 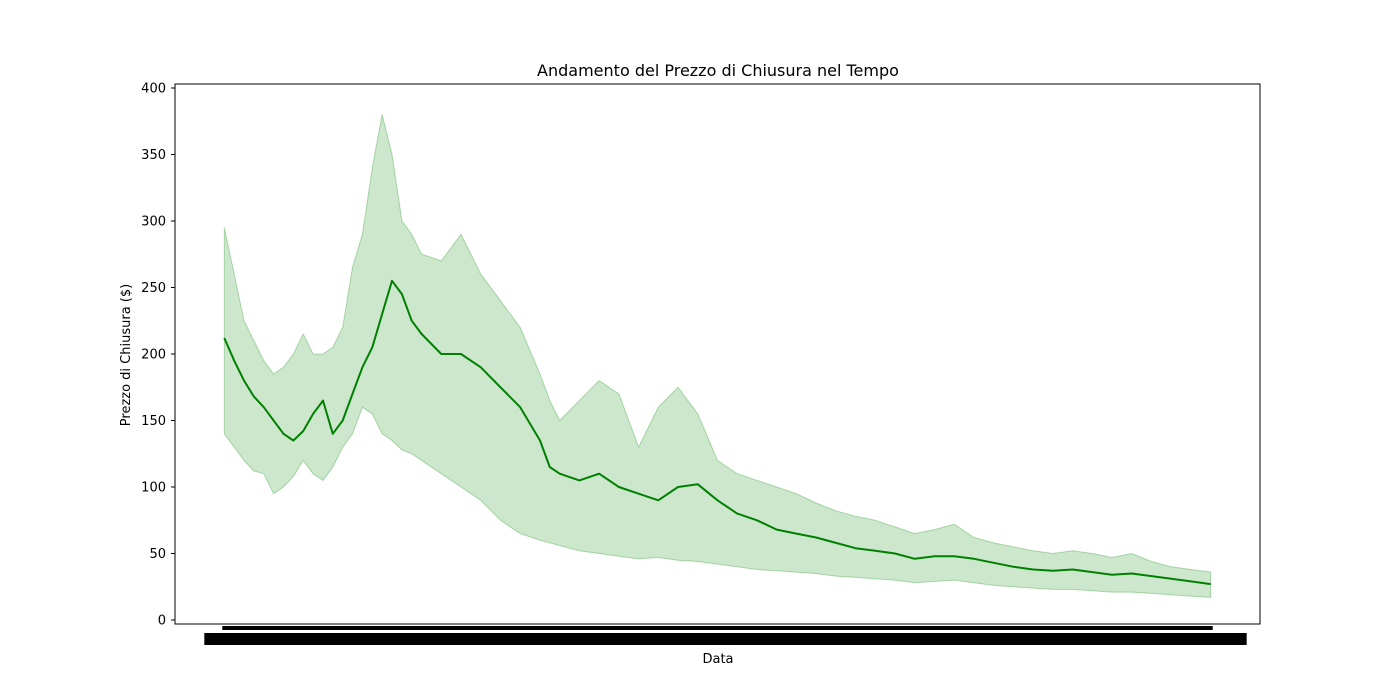 I want to click on y-tick-label-200: 200, so click(x=153, y=355).